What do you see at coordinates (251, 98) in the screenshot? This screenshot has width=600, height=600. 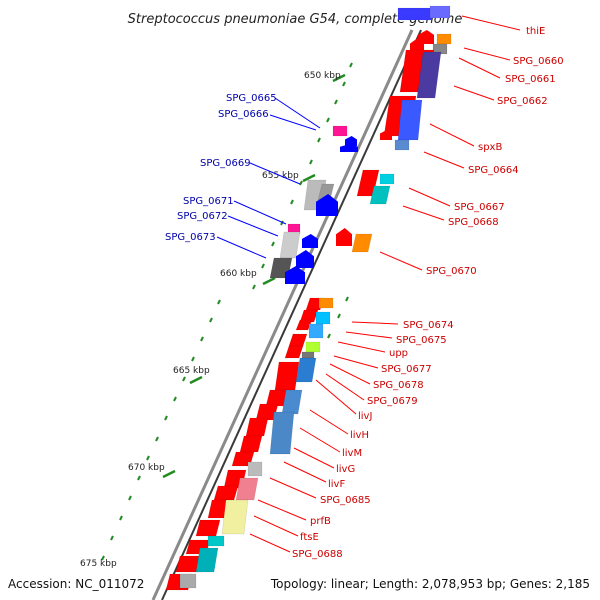 I see `gene-label: SPG_0665` at bounding box center [251, 98].